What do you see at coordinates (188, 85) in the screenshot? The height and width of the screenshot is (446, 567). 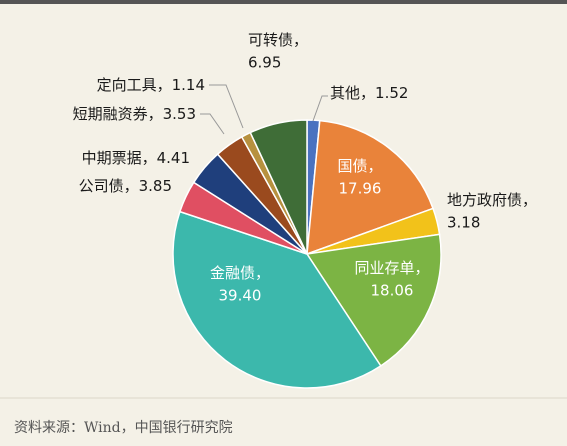 I see `value-label: 1.14` at bounding box center [188, 85].